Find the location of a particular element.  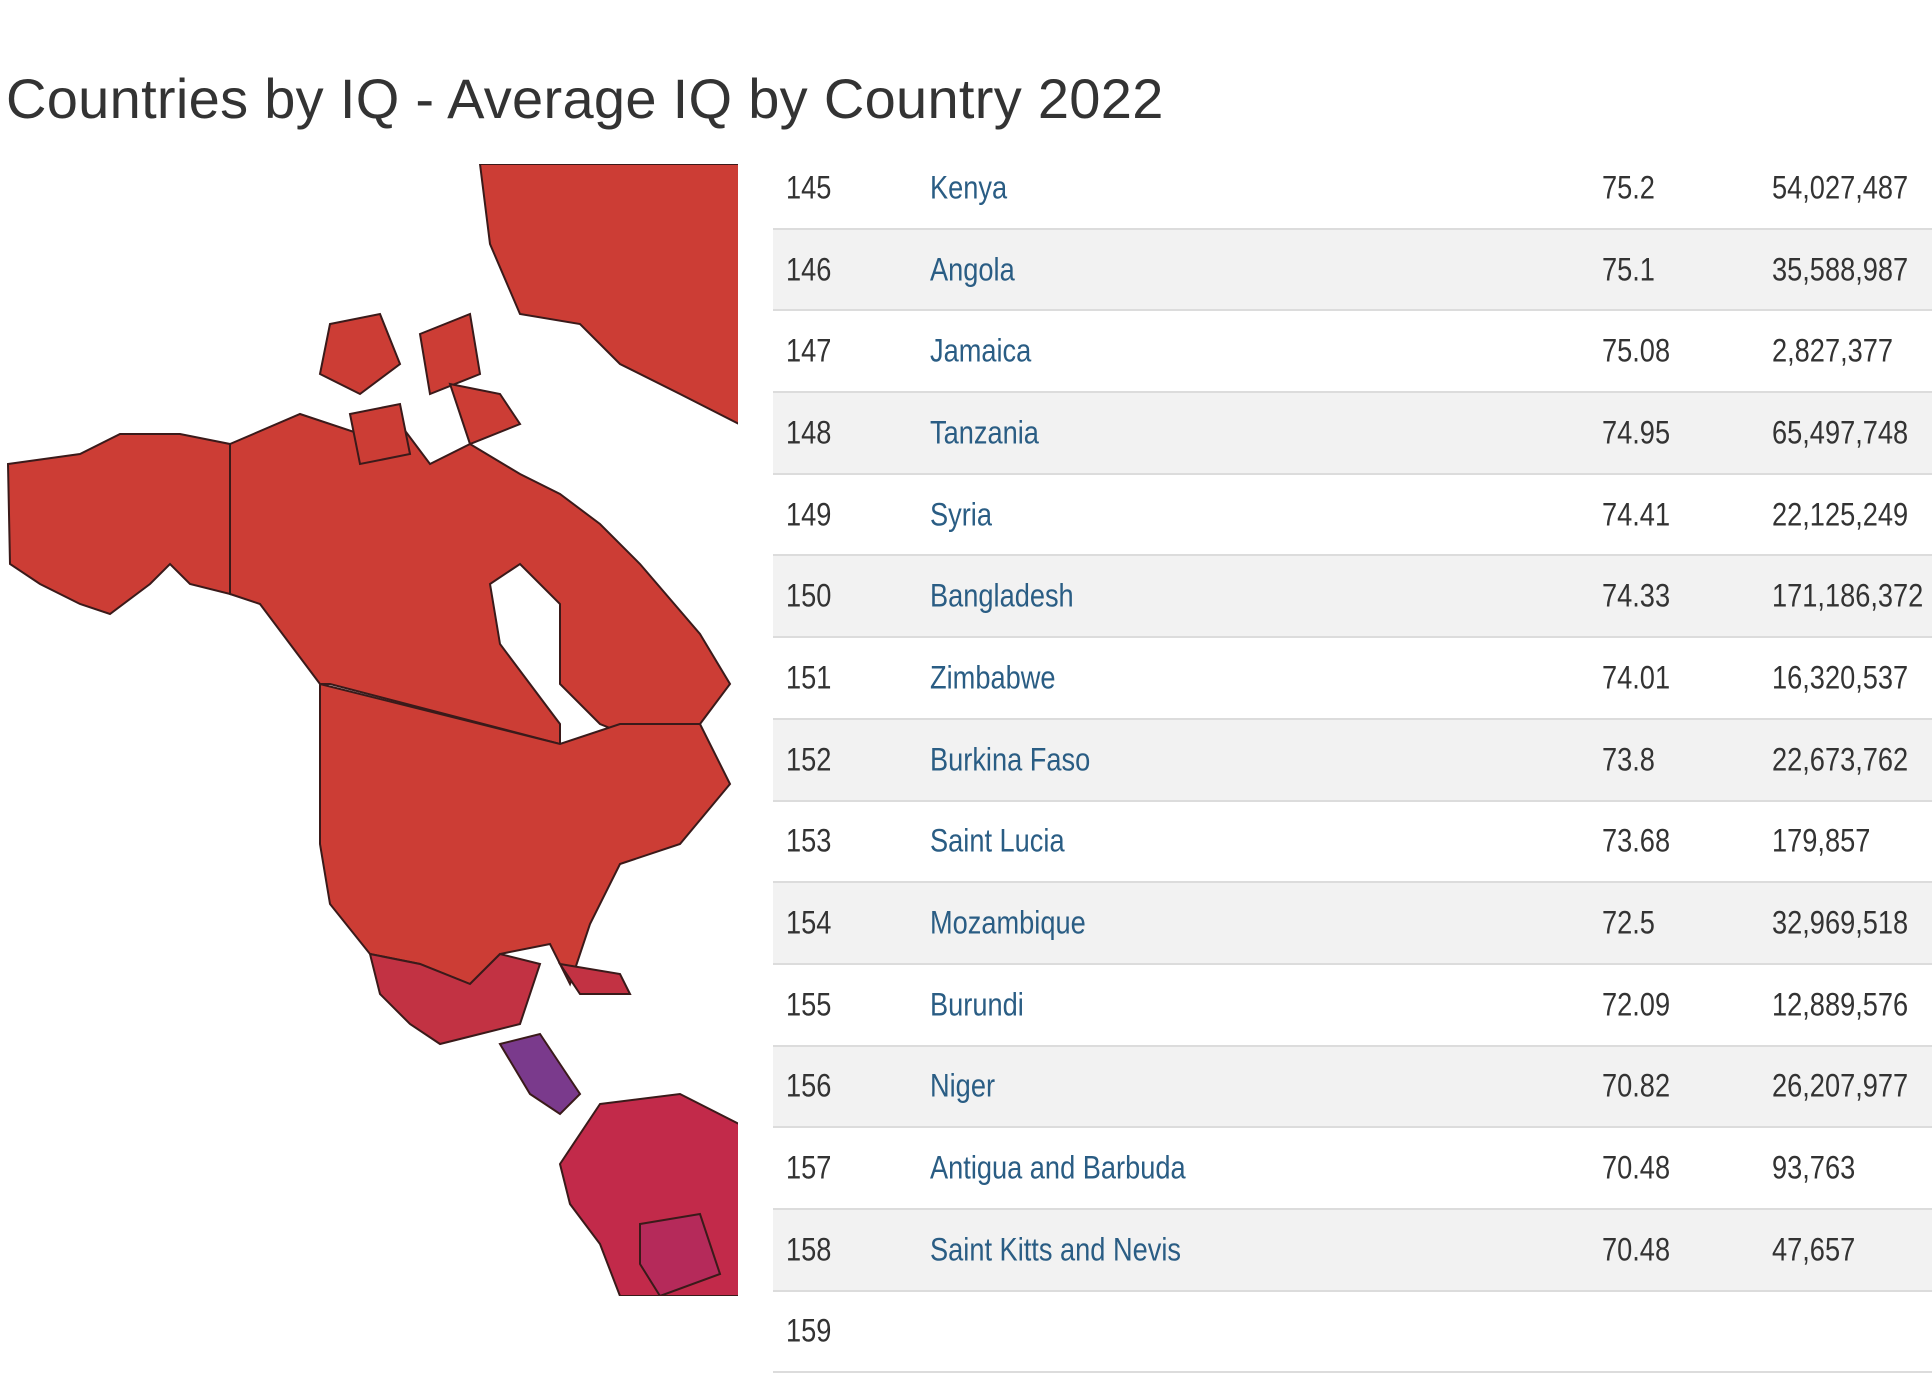

rank-cell: 152 is located at coordinates (809, 759).